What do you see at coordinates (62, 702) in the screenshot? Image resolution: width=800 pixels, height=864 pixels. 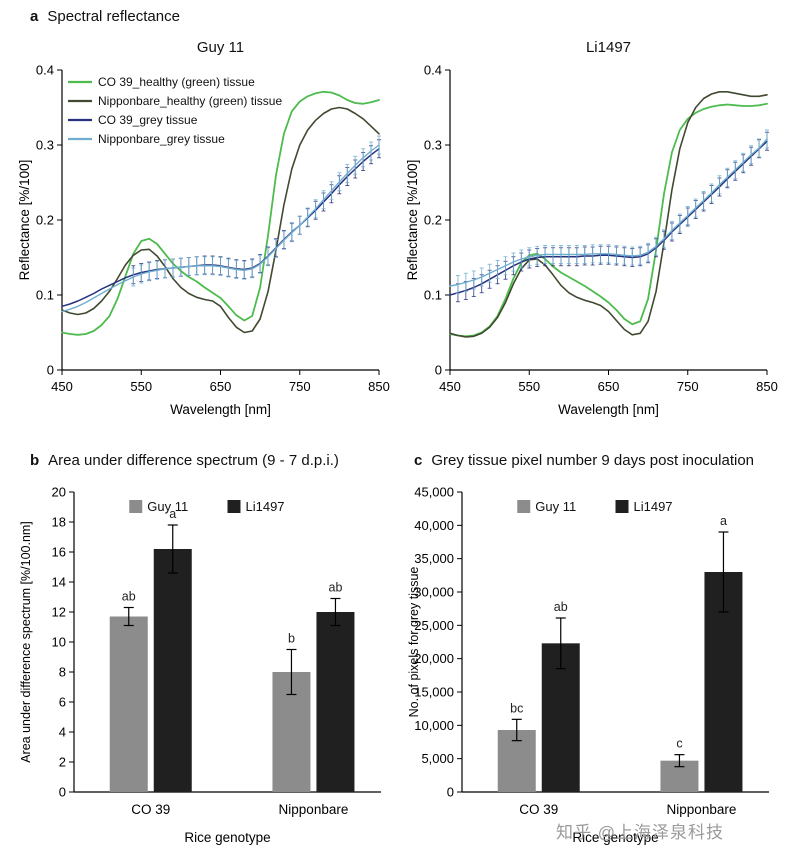 I see `y-tick-label: 6` at bounding box center [62, 702].